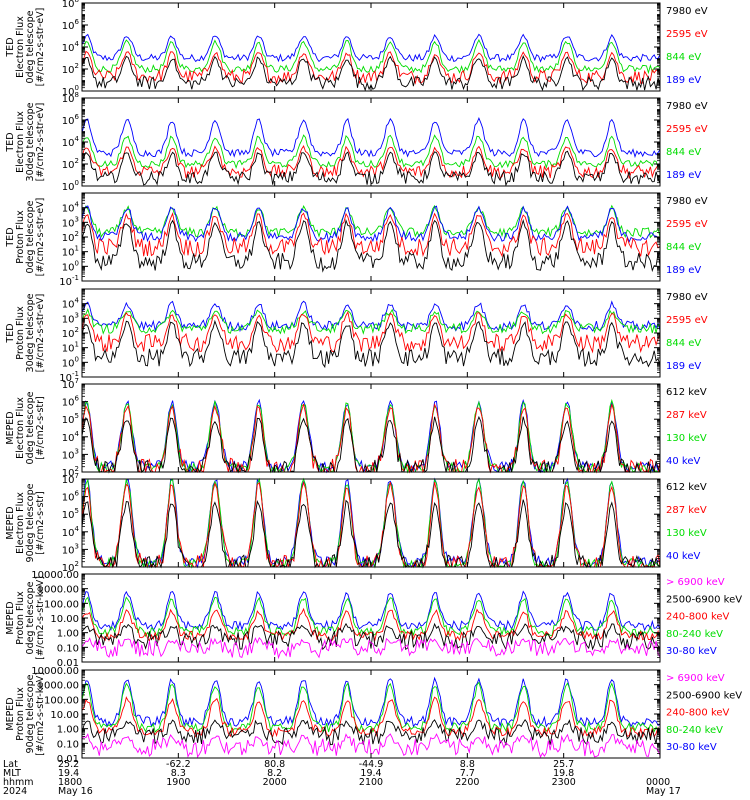 Image resolution: width=750 pixels, height=800 pixels. What do you see at coordinates (178, 764) in the screenshot?
I see `time-axis-tick-label: -62.2` at bounding box center [178, 764].